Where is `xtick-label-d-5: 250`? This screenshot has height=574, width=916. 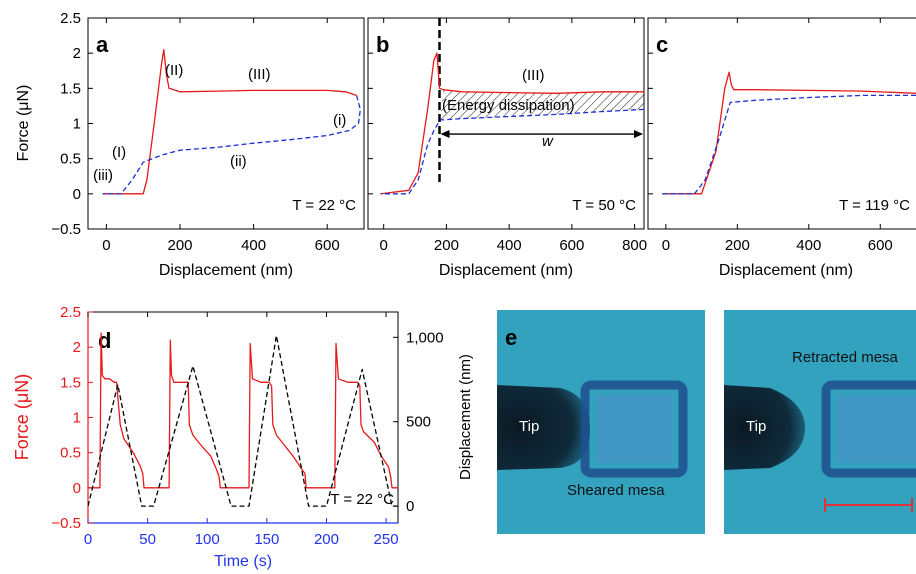
xtick-label-d-5: 250 is located at coordinates (386, 539).